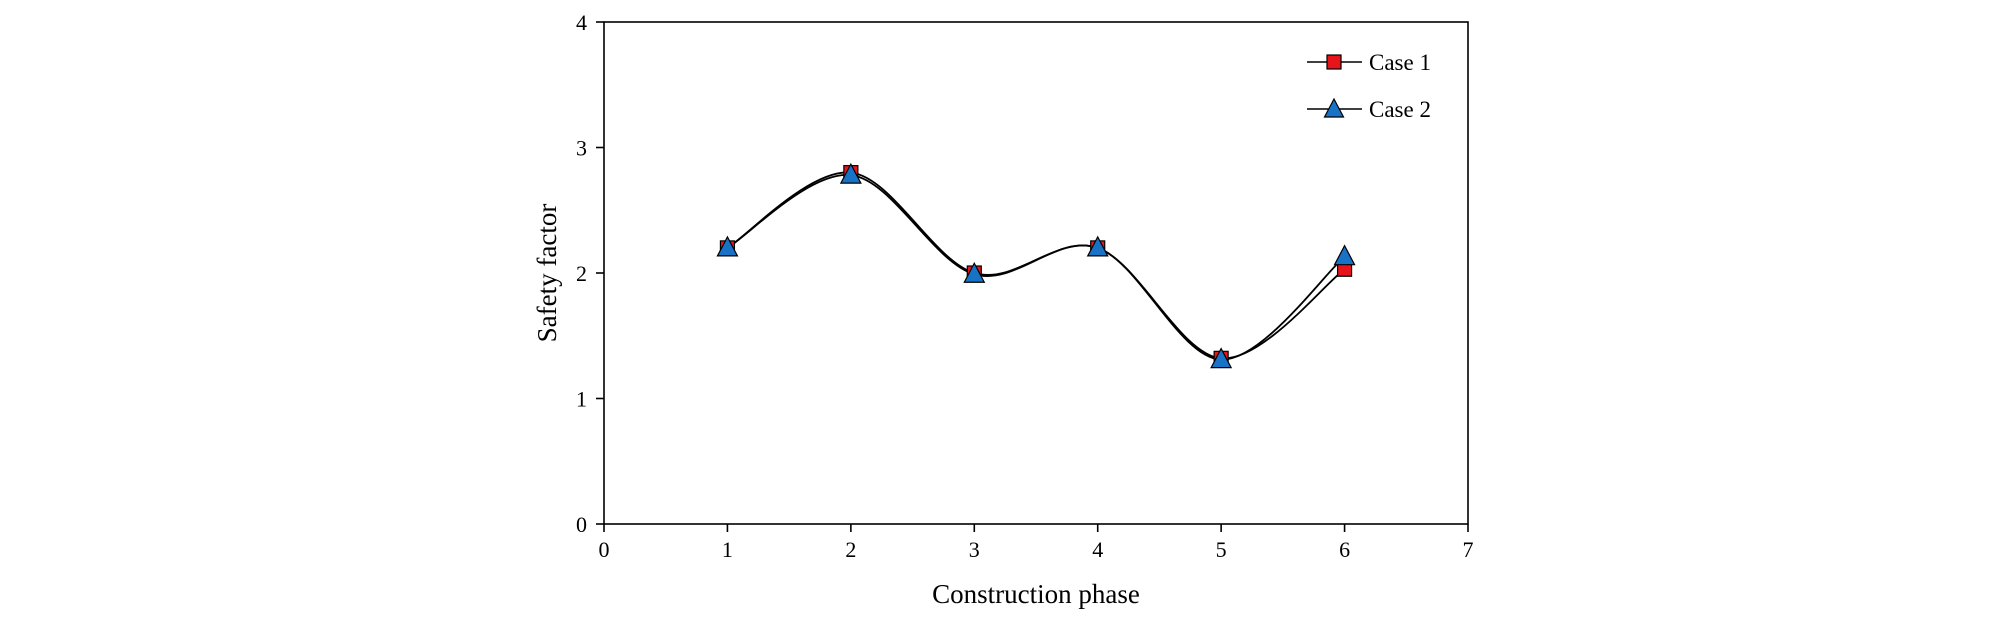  Describe the element at coordinates (1036, 594) in the screenshot. I see `x-axis-title: Construction phase` at that location.